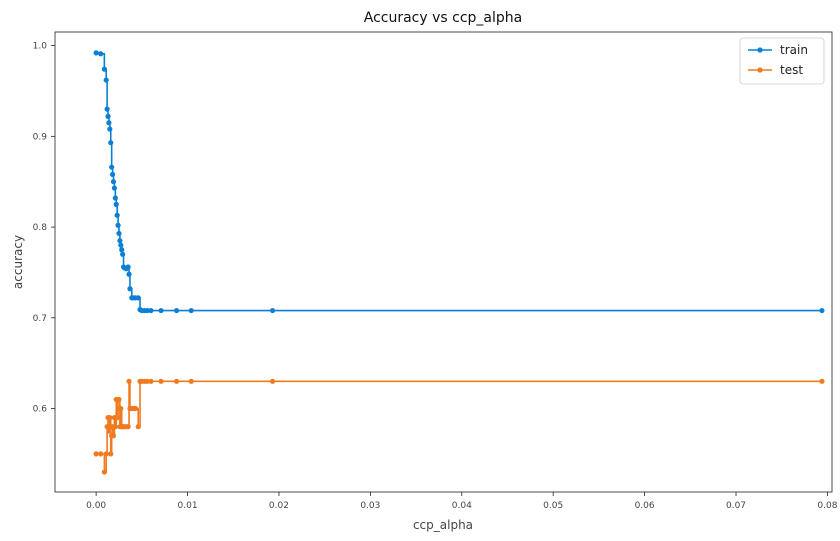 Image resolution: width=840 pixels, height=541 pixels. Describe the element at coordinates (370, 506) in the screenshot. I see `x-tick-label: 0.03` at that location.